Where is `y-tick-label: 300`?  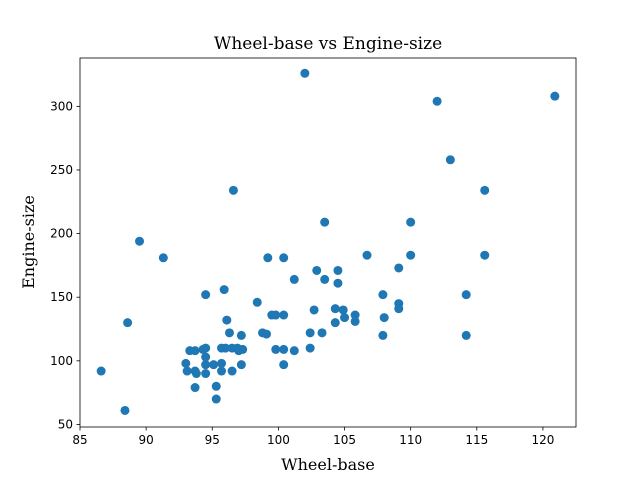 y-tick-label: 300 is located at coordinates (61, 106).